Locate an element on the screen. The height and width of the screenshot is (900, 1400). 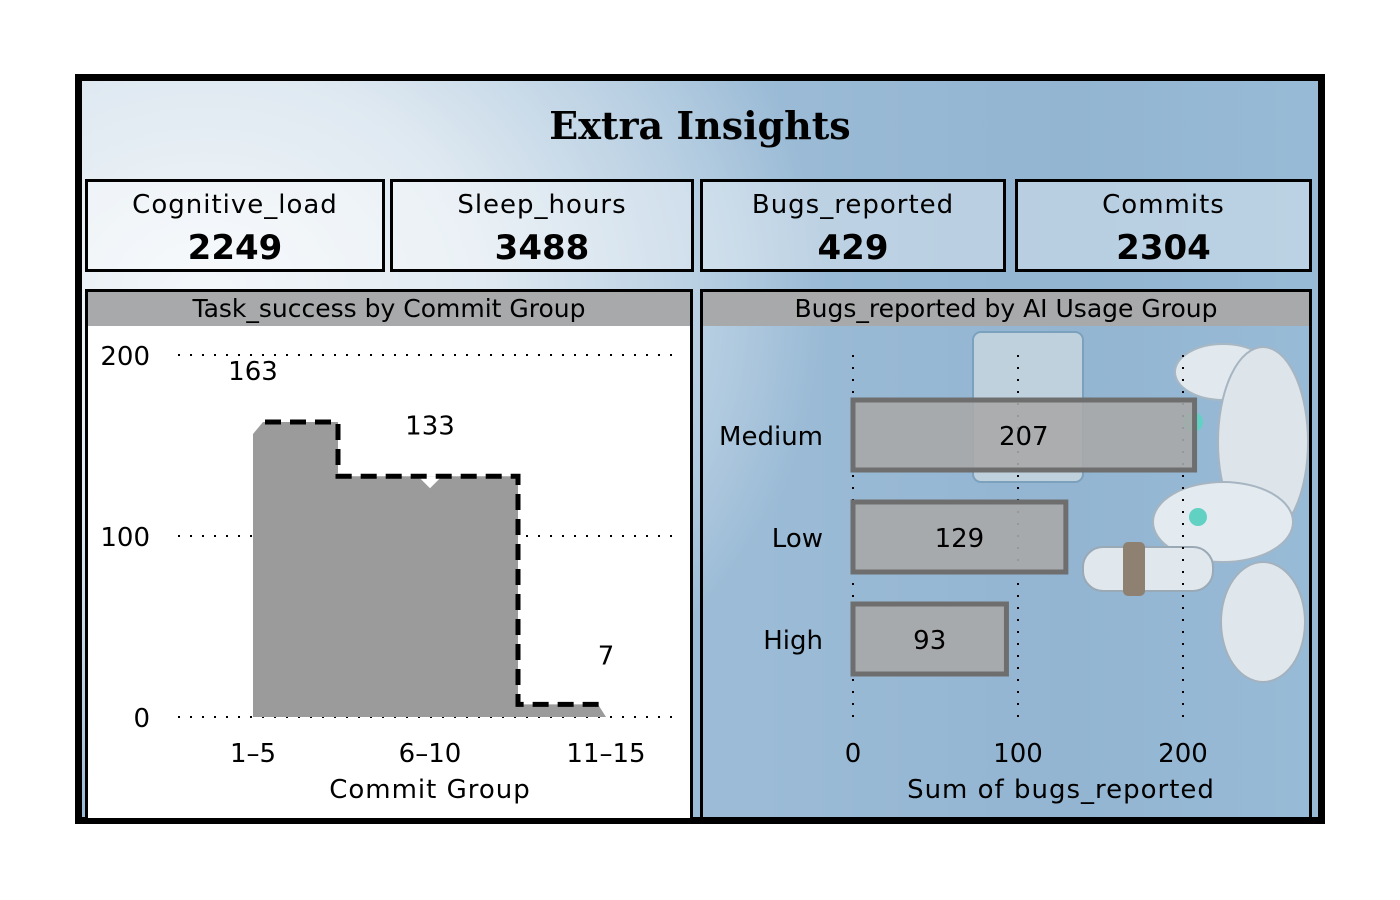
robot-hand-illustration is located at coordinates (1140, 507).